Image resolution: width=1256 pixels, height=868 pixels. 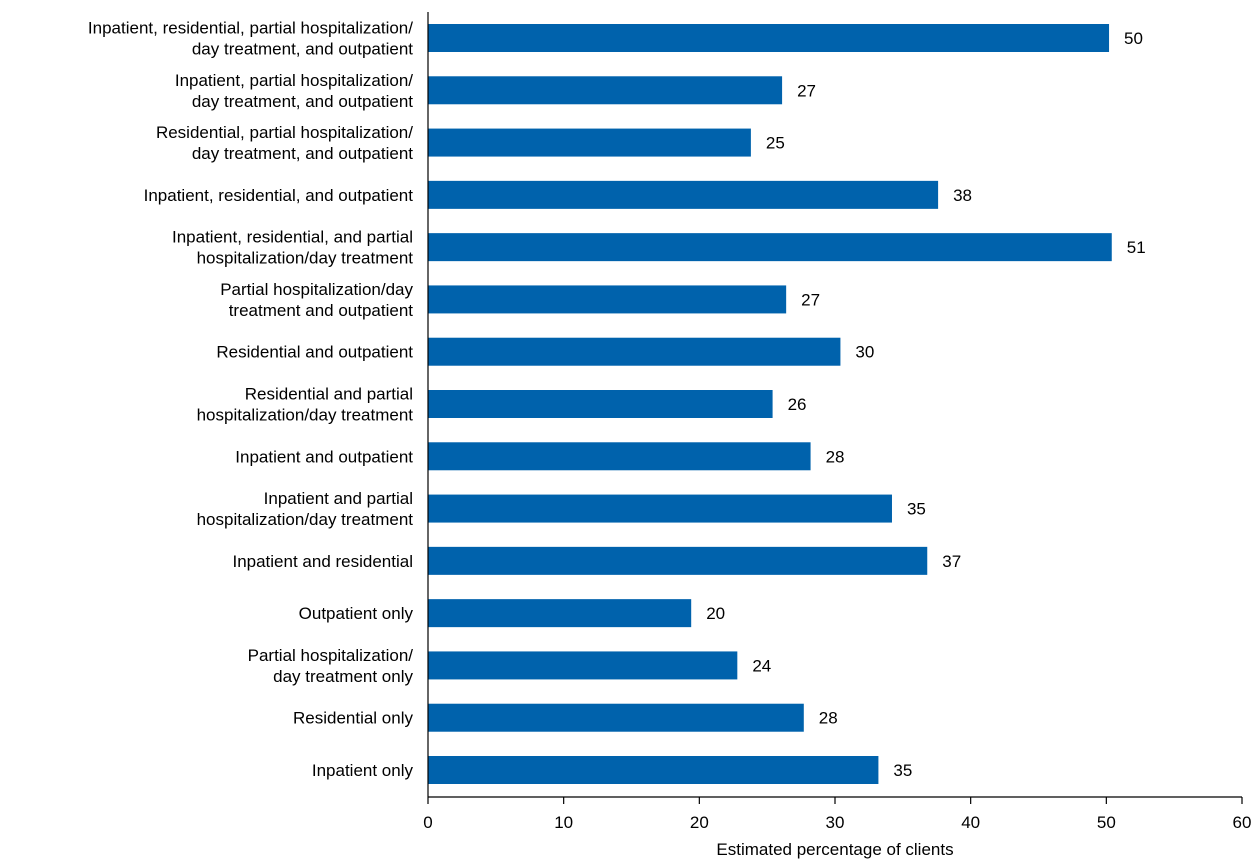 What do you see at coordinates (970, 822) in the screenshot?
I see `x-tick-label: 40` at bounding box center [970, 822].